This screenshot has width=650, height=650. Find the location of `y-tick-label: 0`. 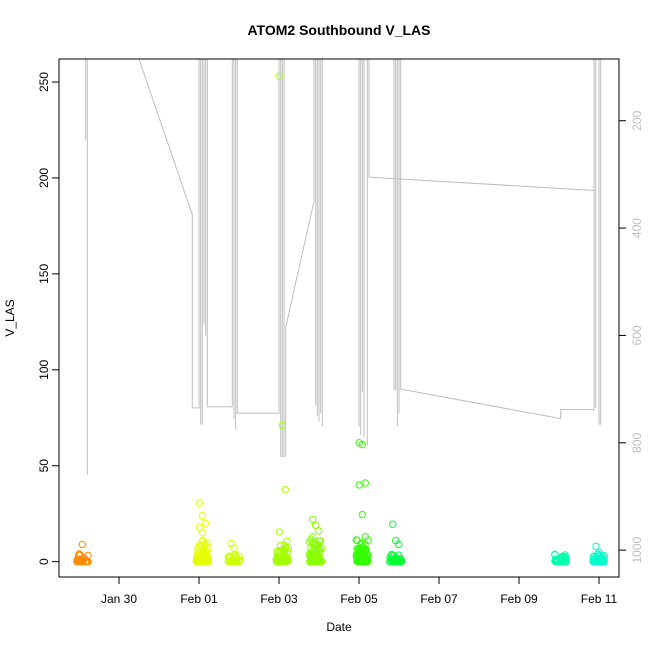

y-tick-label: 0 is located at coordinates (44, 561).